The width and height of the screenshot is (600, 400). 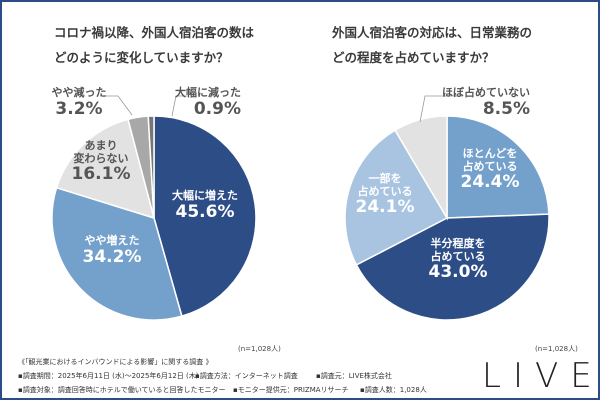 I want to click on slice-label-slight-increase: やや増えた 34.2%, so click(x=112, y=250).